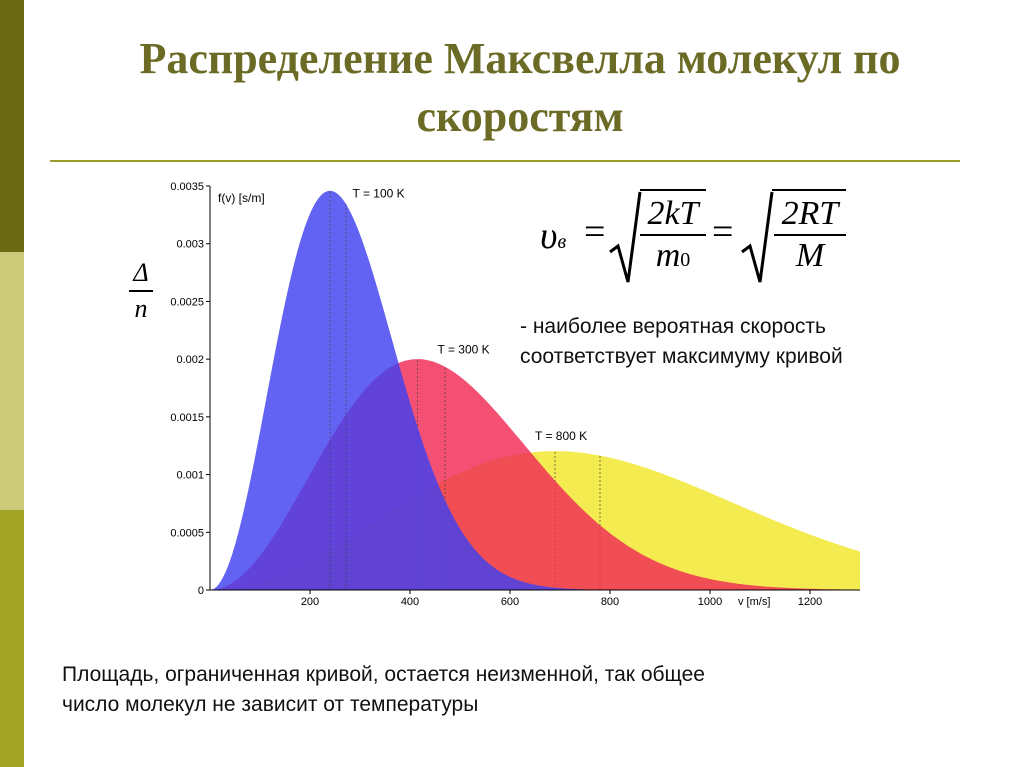  Describe the element at coordinates (595, 232) in the screenshot. I see `formula-equals-1: =` at that location.